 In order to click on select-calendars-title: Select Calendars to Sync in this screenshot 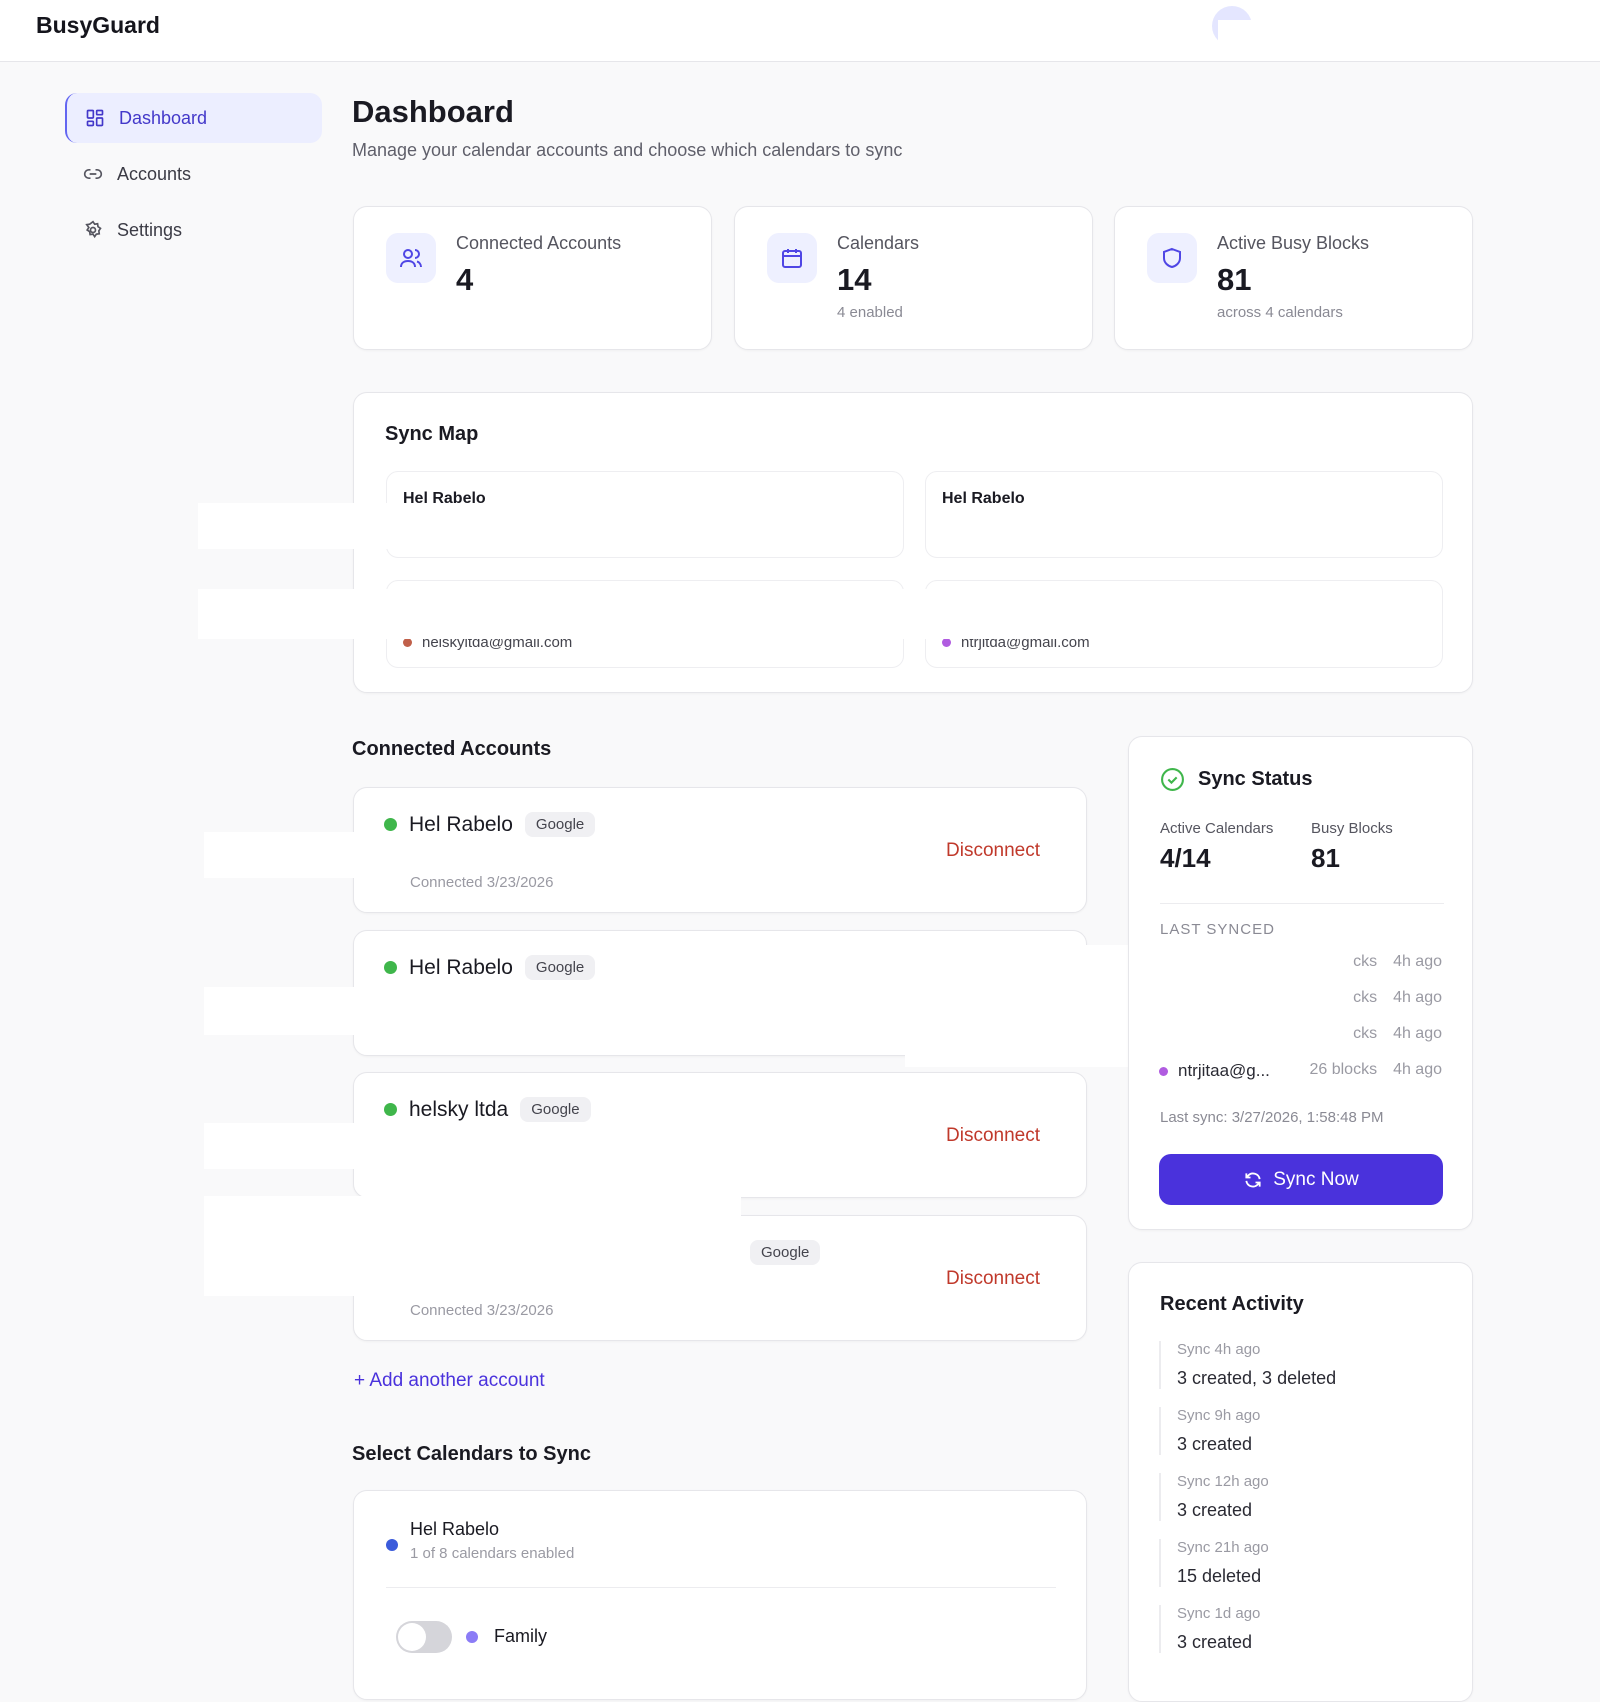, I will do `click(471, 1454)`.